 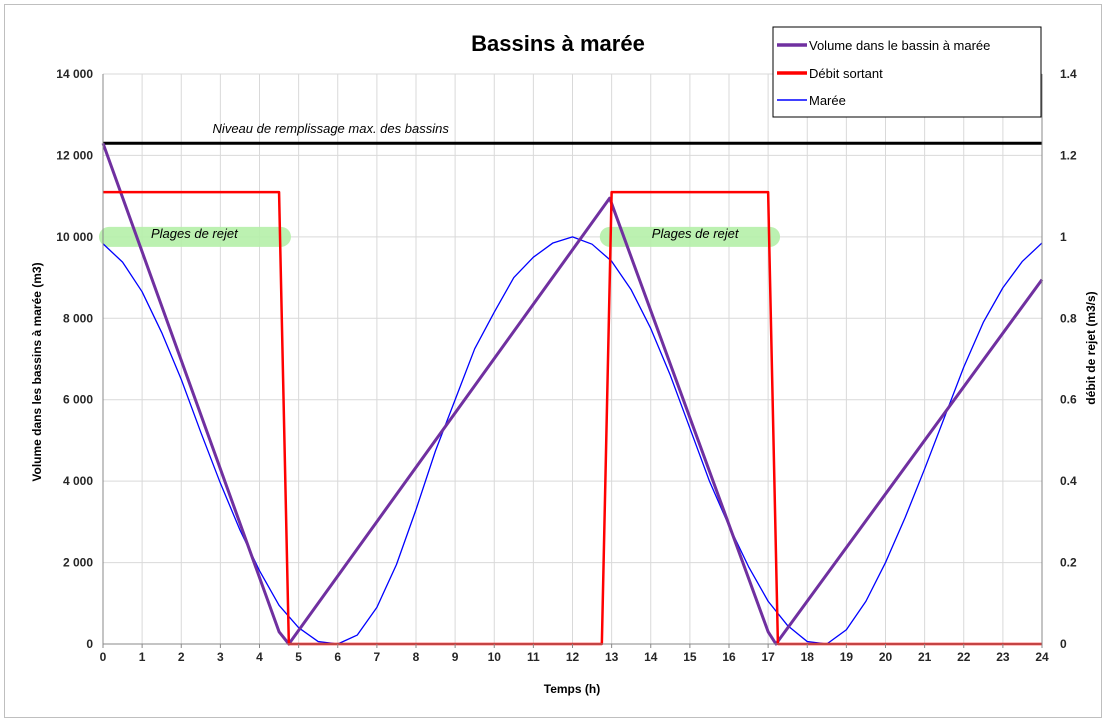 What do you see at coordinates (1068, 563) in the screenshot?
I see `y-right-tick-label: 0.2` at bounding box center [1068, 563].